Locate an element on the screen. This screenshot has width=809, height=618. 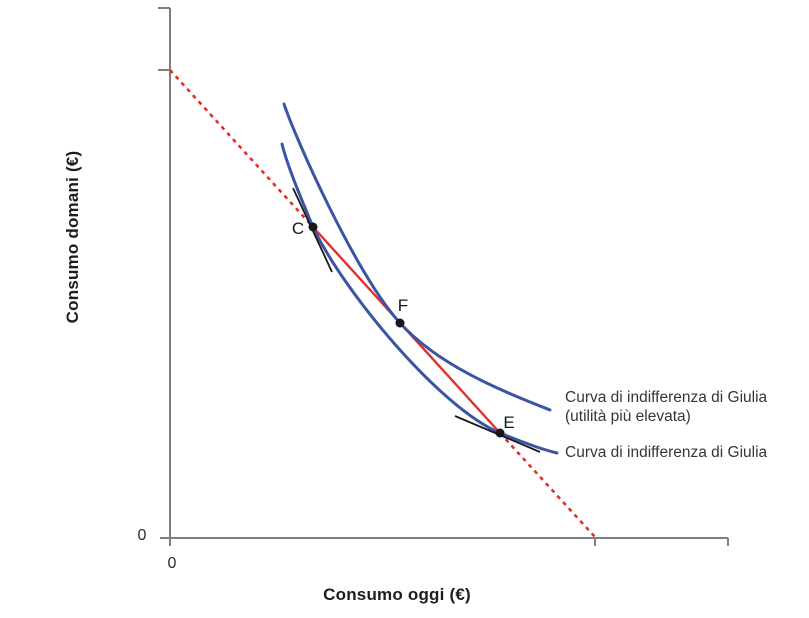
budget-line-dashed-upper is located at coordinates (241, 148).